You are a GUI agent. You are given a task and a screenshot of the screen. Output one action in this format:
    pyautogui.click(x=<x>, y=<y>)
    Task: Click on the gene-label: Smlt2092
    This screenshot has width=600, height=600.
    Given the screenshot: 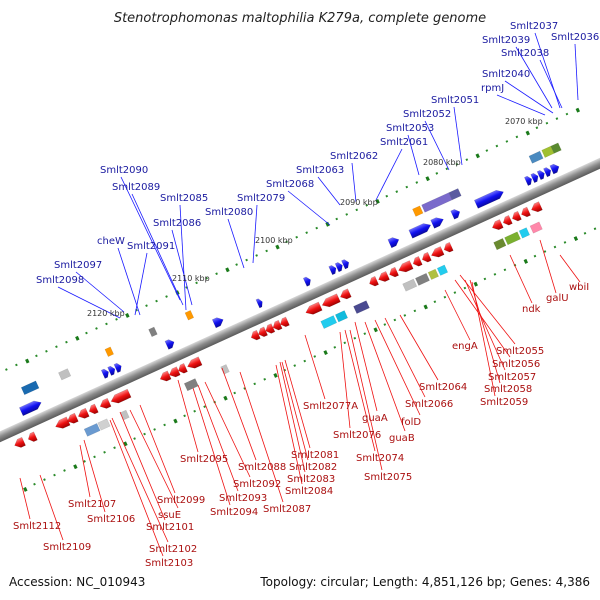 What is the action you would take?
    pyautogui.click(x=257, y=484)
    